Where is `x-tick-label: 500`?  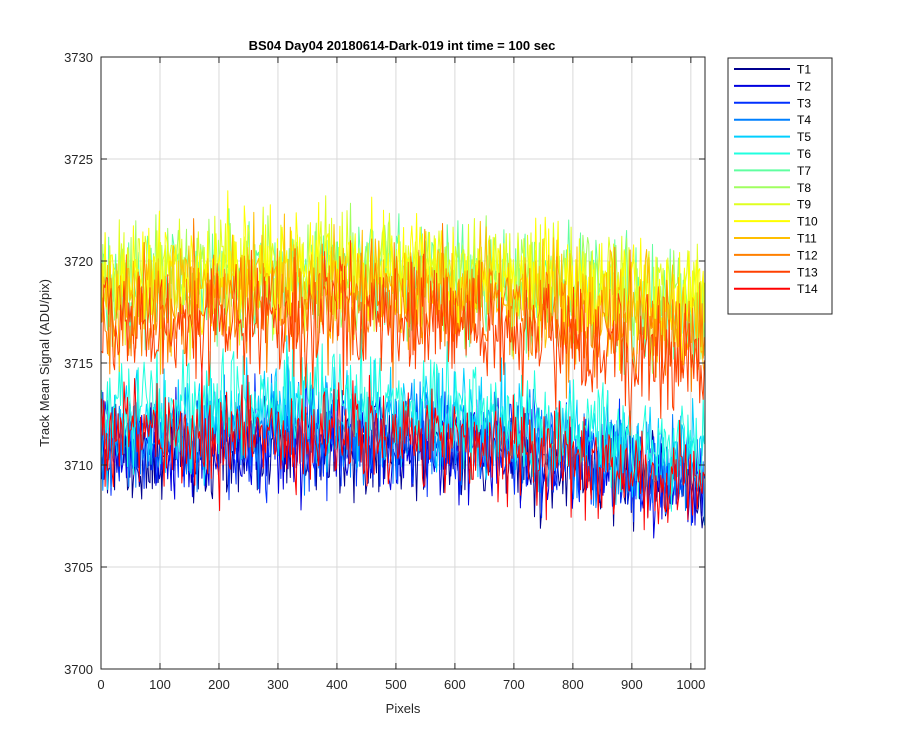
x-tick-label: 500 is located at coordinates (396, 684).